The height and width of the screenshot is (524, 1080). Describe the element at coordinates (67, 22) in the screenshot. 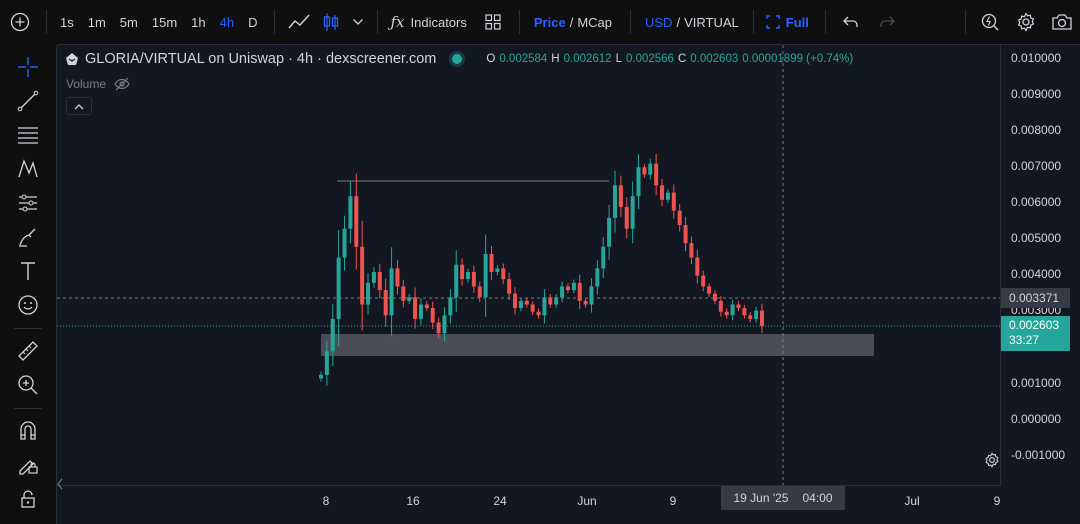

I see `tf-1s: 1s` at that location.